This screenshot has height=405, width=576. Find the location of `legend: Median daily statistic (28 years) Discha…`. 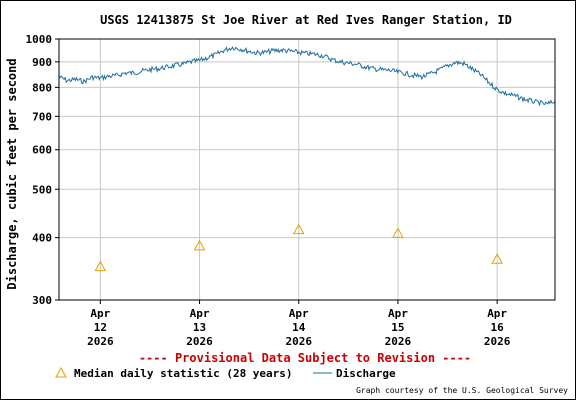

legend: Median daily statistic (28 years) Discha… is located at coordinates (225, 373).